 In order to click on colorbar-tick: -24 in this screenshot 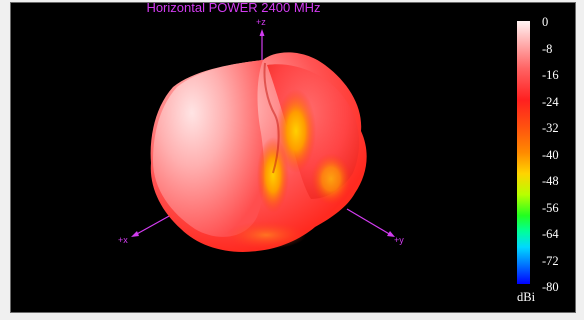, I will do `click(550, 102)`.